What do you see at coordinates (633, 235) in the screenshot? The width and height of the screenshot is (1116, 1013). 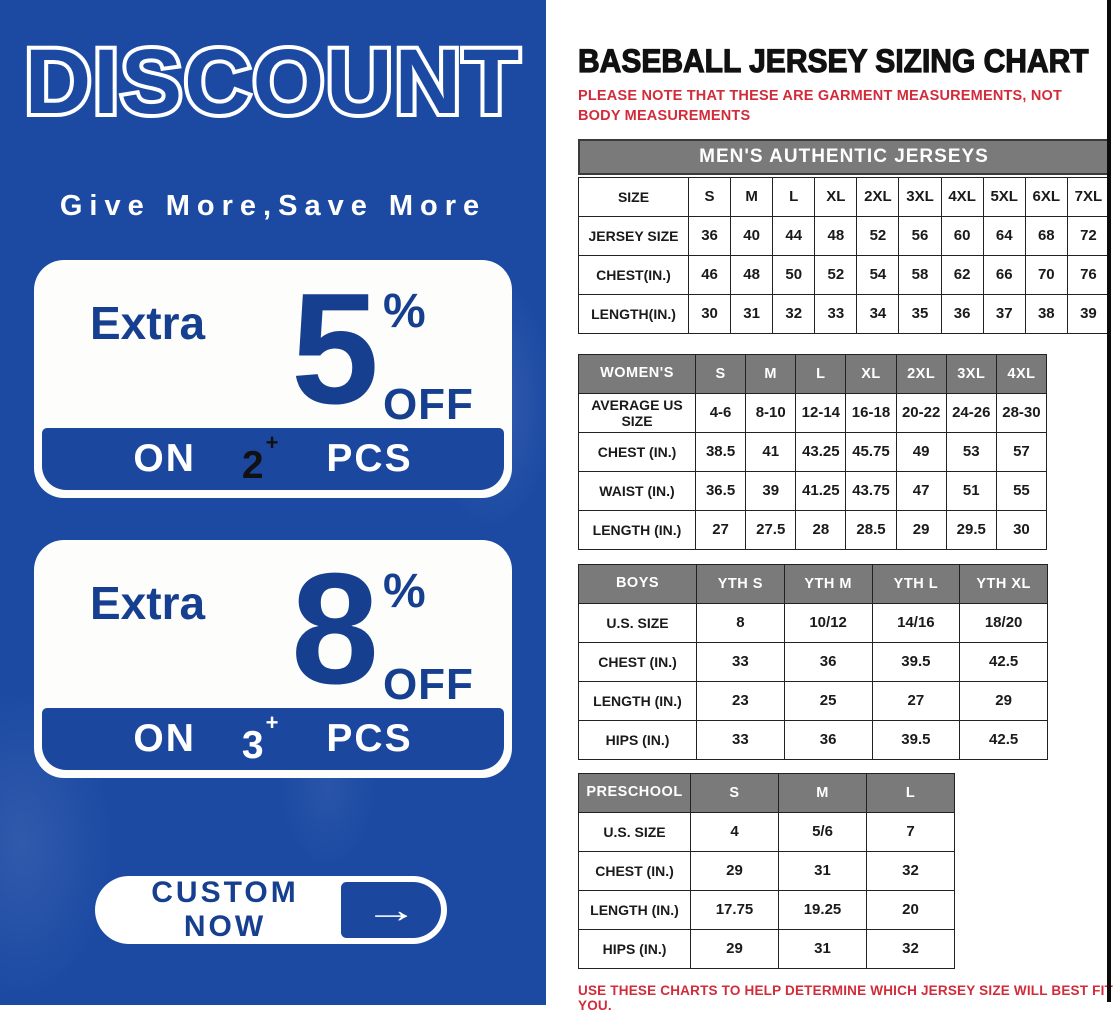 I see `table-row-label: JERSEY SIZE` at bounding box center [633, 235].